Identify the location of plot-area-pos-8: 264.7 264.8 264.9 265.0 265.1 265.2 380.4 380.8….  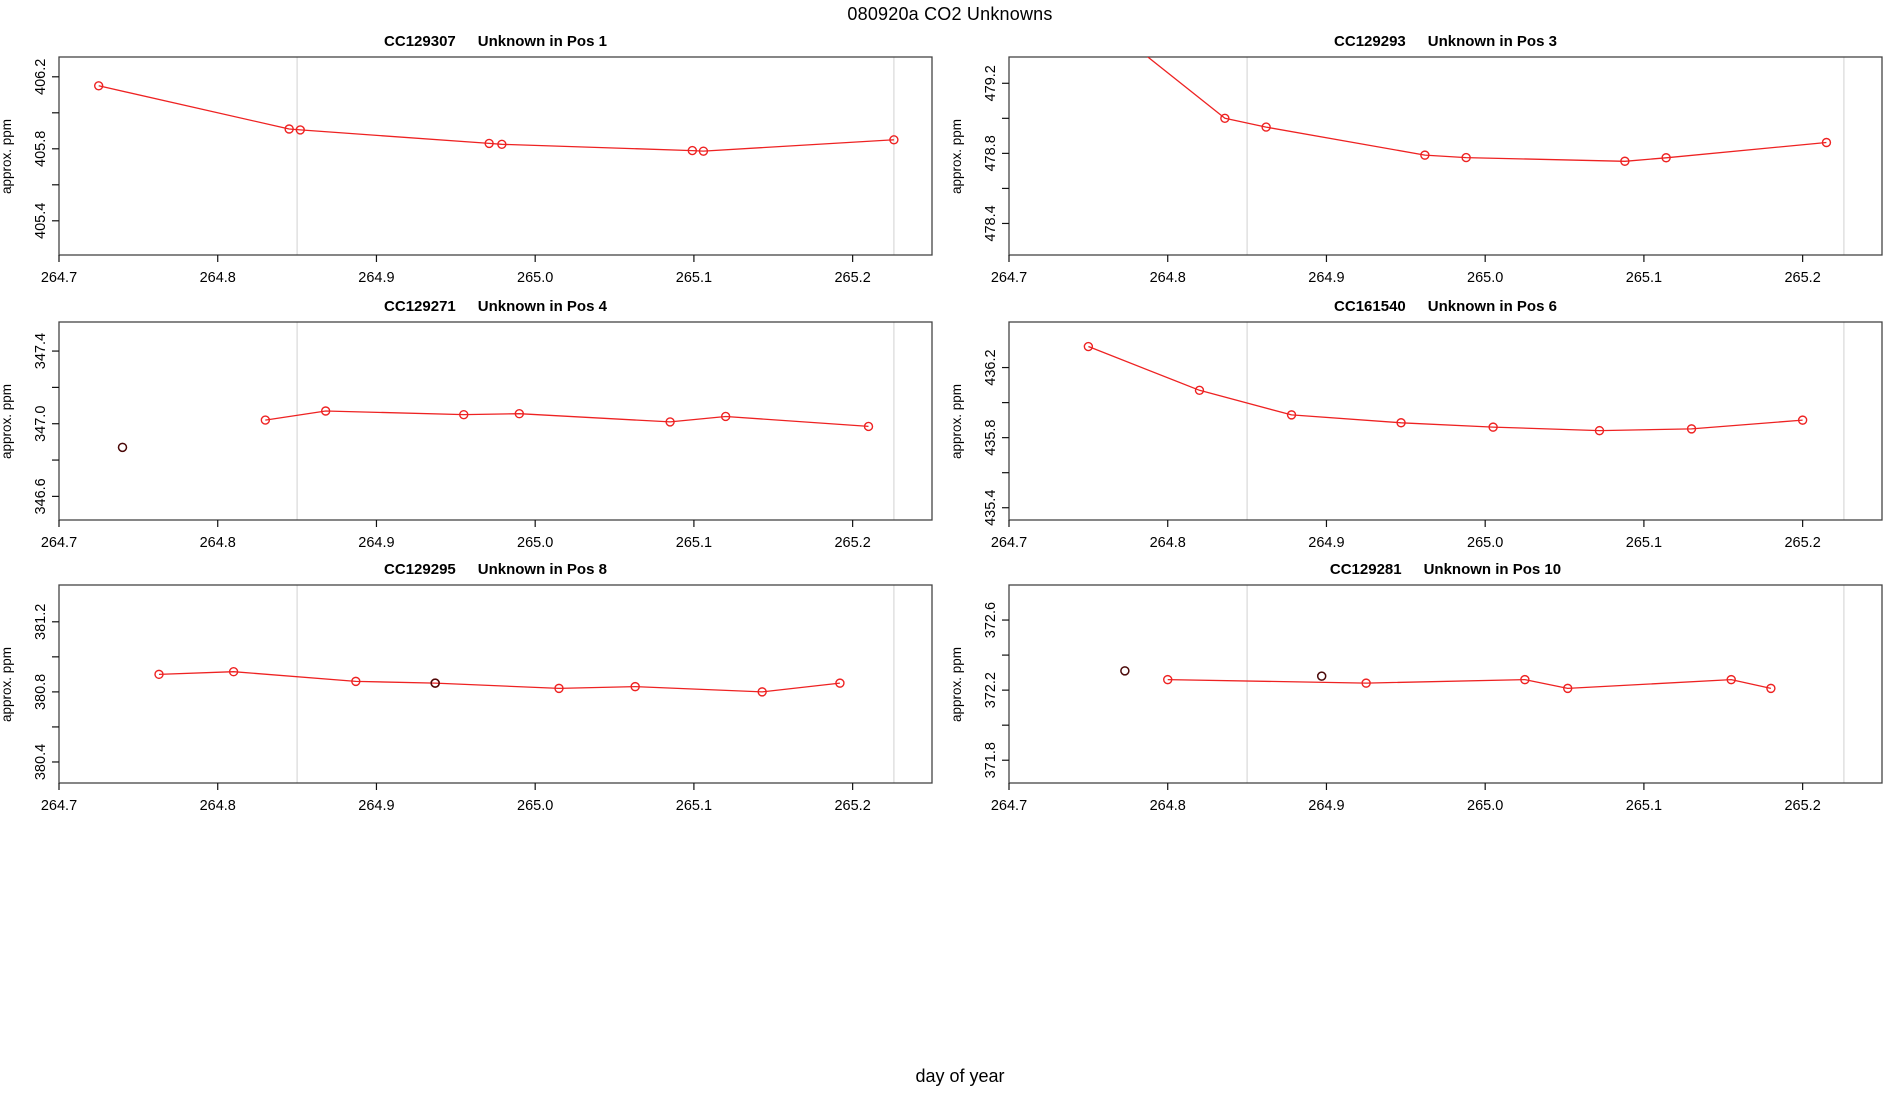
(483, 699).